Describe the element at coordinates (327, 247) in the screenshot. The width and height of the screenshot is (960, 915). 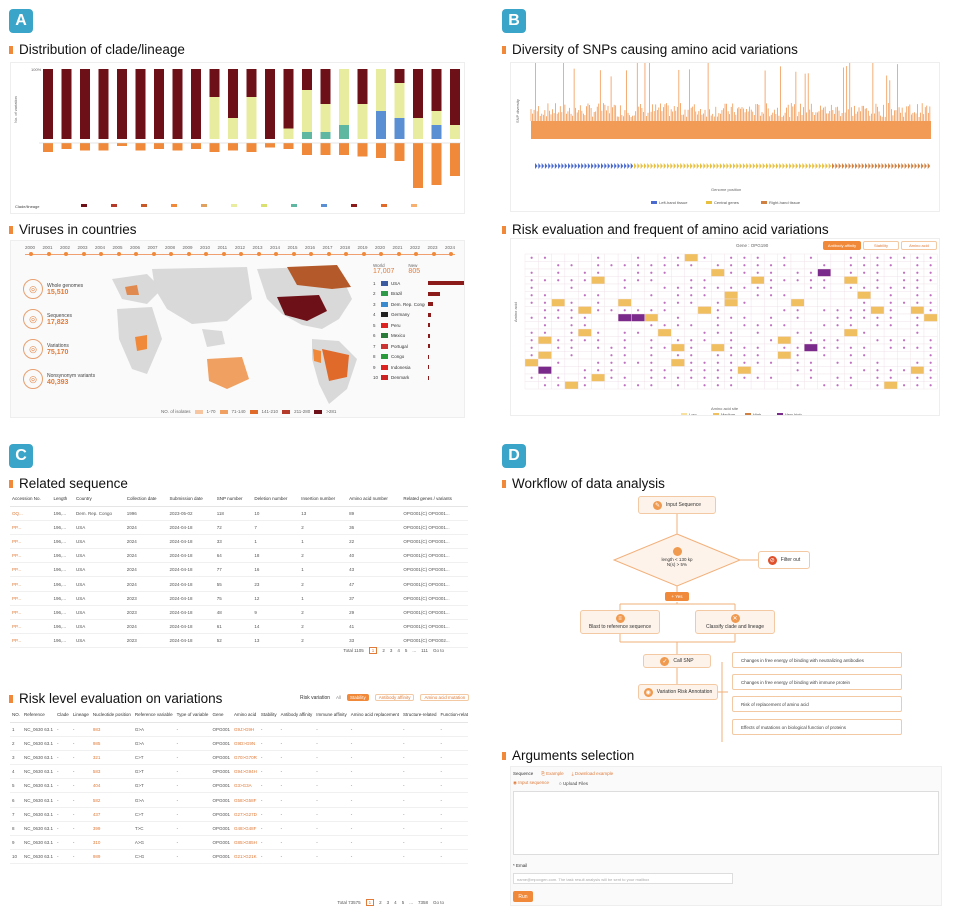
I see `timeline-year: 2017` at that location.